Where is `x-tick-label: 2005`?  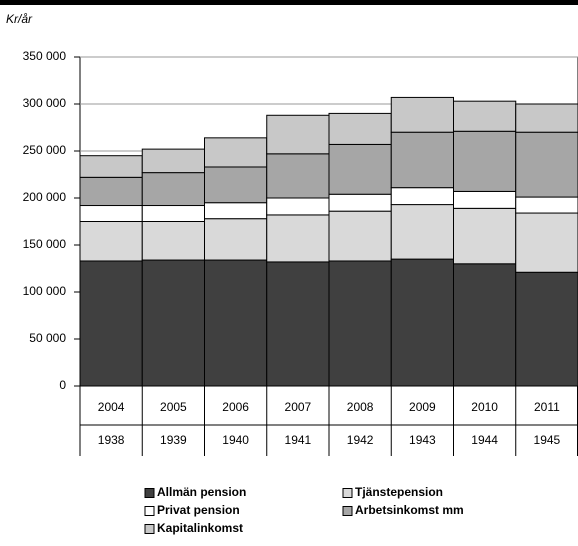 x-tick-label: 2005 is located at coordinates (173, 407).